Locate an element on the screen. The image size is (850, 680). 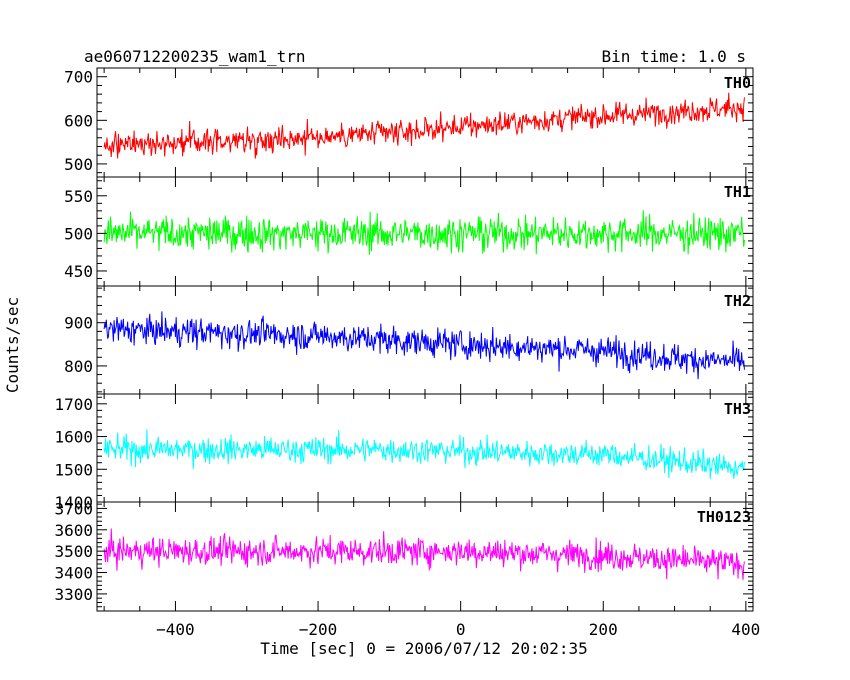
bin-time-label: Bin time: 1.0 s is located at coordinates (674, 56).